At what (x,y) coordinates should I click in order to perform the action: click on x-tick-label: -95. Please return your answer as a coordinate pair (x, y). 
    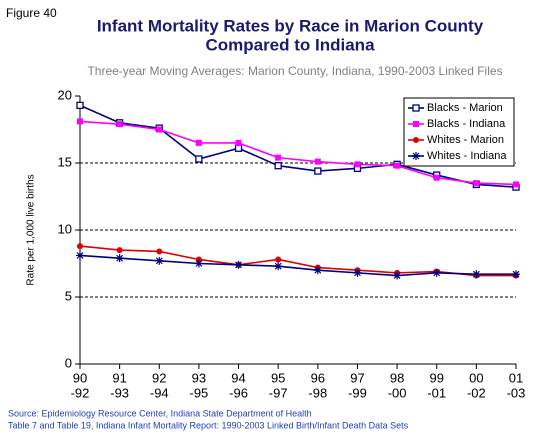
    Looking at the image, I should click on (199, 392).